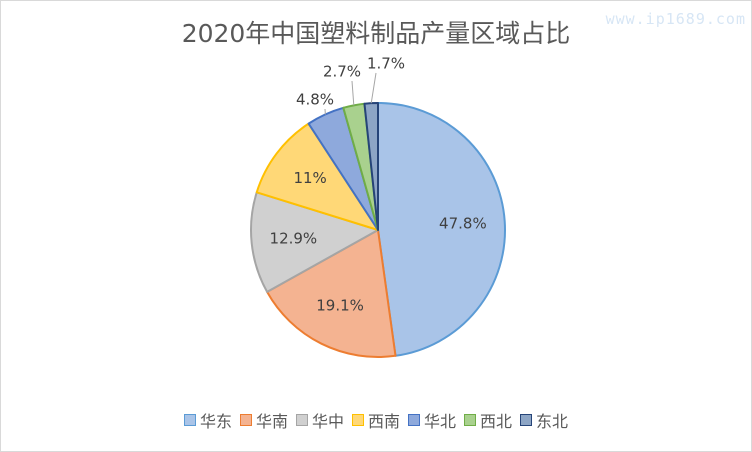 The image size is (752, 452). I want to click on chart-title: 2020年中国塑料制品产量区域占比, so click(376, 33).